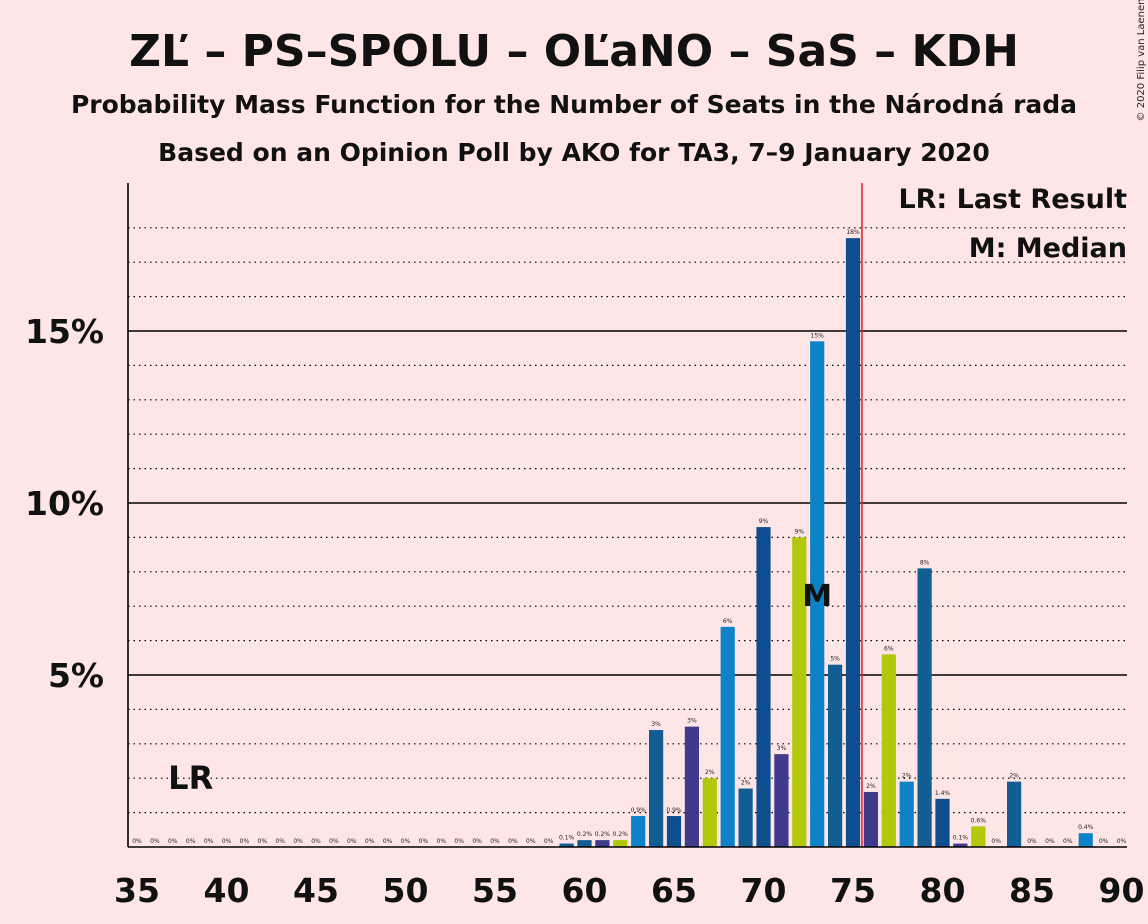 The height and width of the screenshot is (924, 1148). What do you see at coordinates (835, 659) in the screenshot?
I see `bar-value-label: 5%` at bounding box center [835, 659].